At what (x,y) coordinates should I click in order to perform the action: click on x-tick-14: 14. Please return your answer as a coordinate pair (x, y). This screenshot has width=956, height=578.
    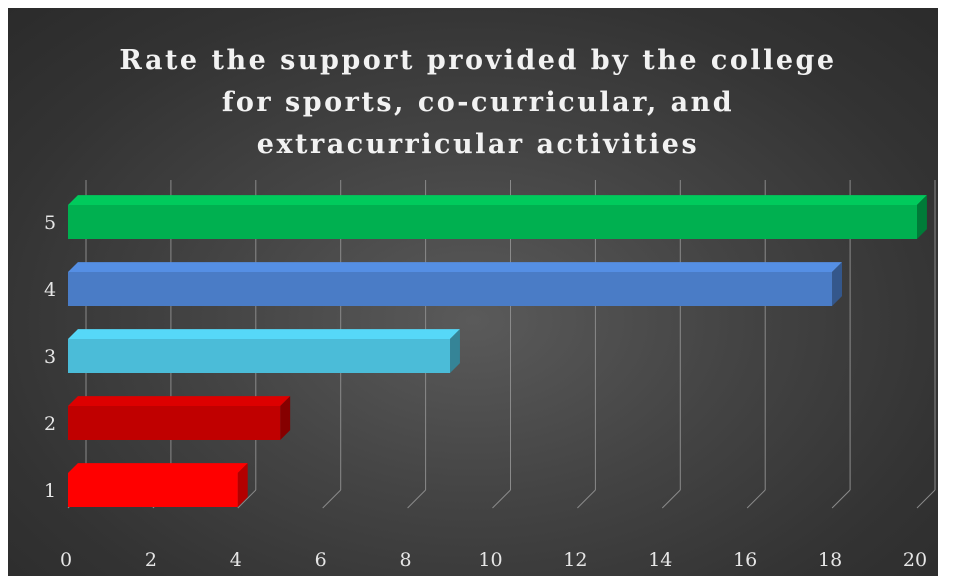
    Looking at the image, I should click on (660, 560).